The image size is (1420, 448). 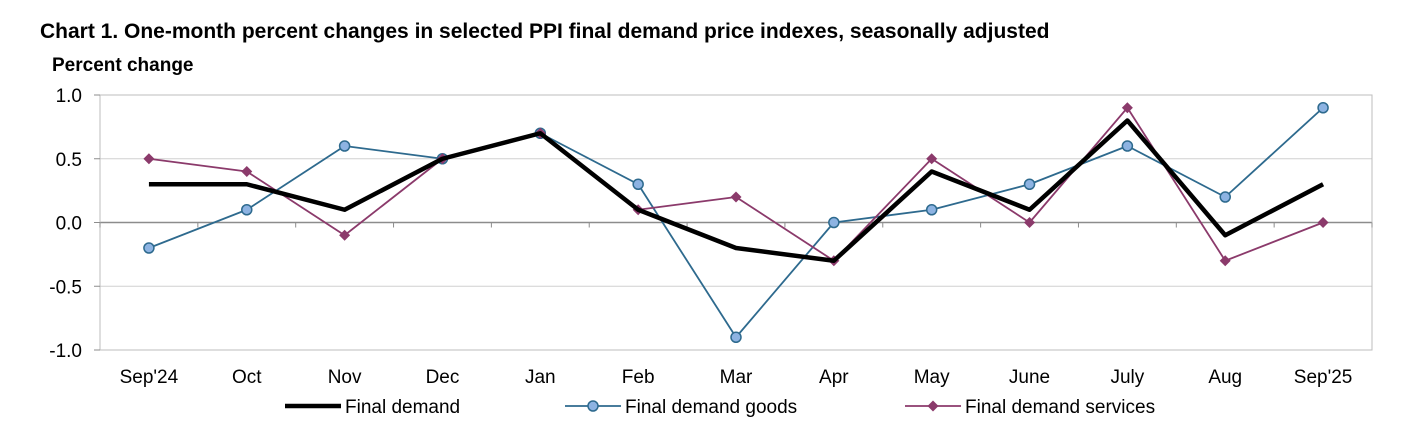 I want to click on x-tick-label: Aug, so click(x=1225, y=377).